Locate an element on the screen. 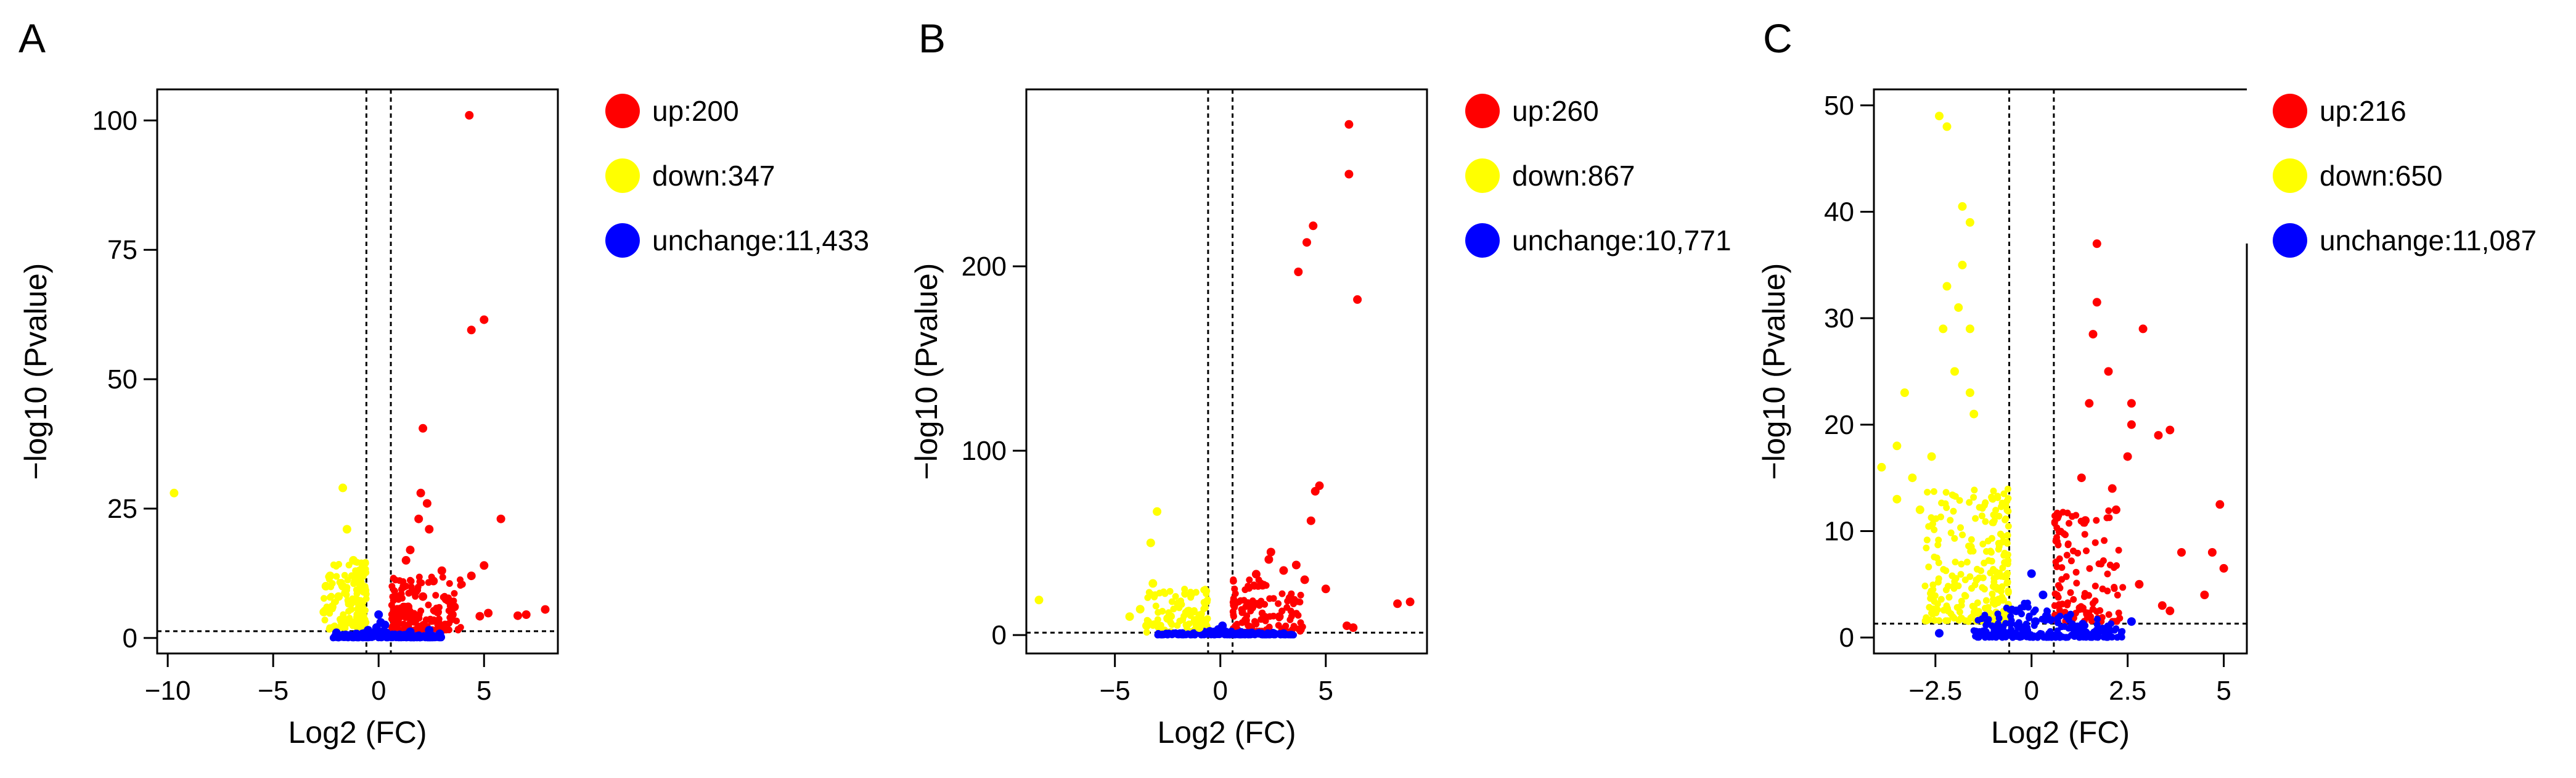  x-axis-title: Log2 (FC) is located at coordinates (357, 732).